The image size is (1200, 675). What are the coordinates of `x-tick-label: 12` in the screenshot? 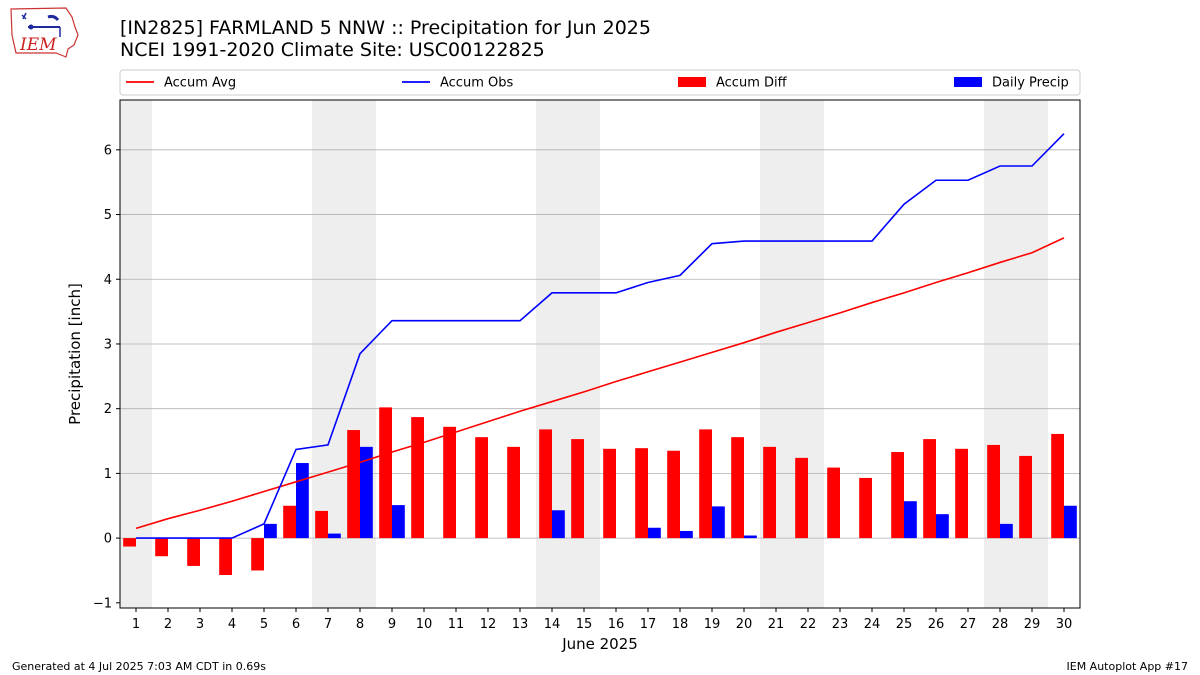 It's located at (488, 624).